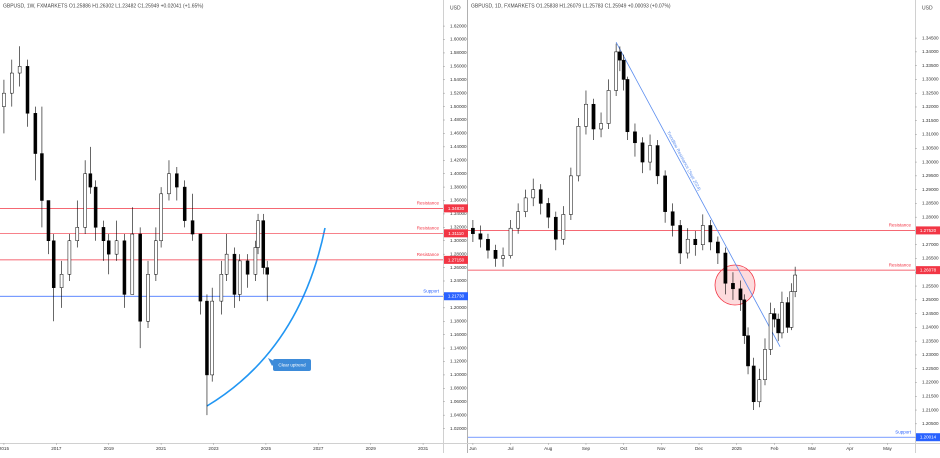 The image size is (940, 458). I want to click on y-tick-label: 1.31000, so click(930, 134).